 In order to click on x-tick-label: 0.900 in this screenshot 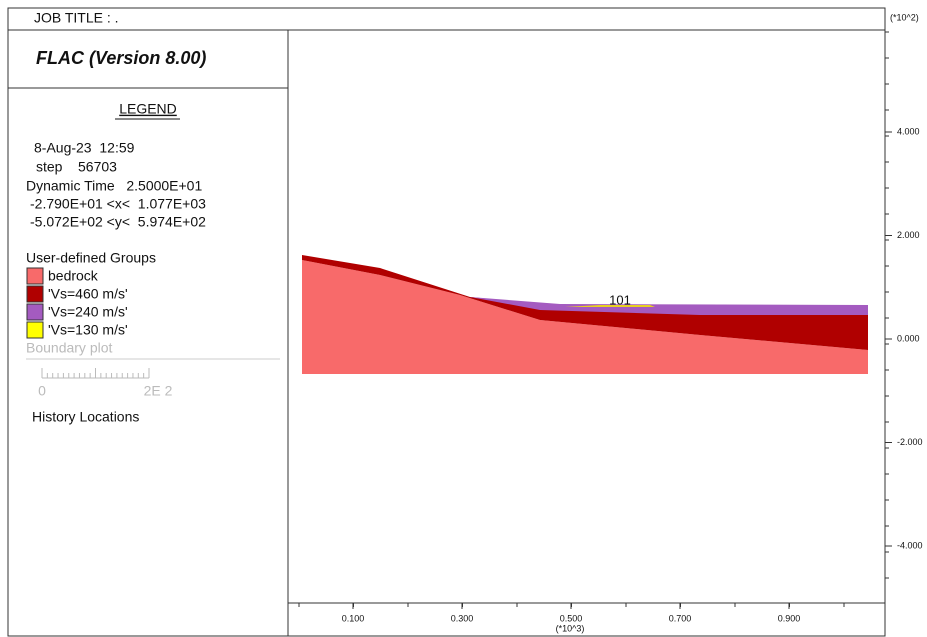, I will do `click(789, 618)`.